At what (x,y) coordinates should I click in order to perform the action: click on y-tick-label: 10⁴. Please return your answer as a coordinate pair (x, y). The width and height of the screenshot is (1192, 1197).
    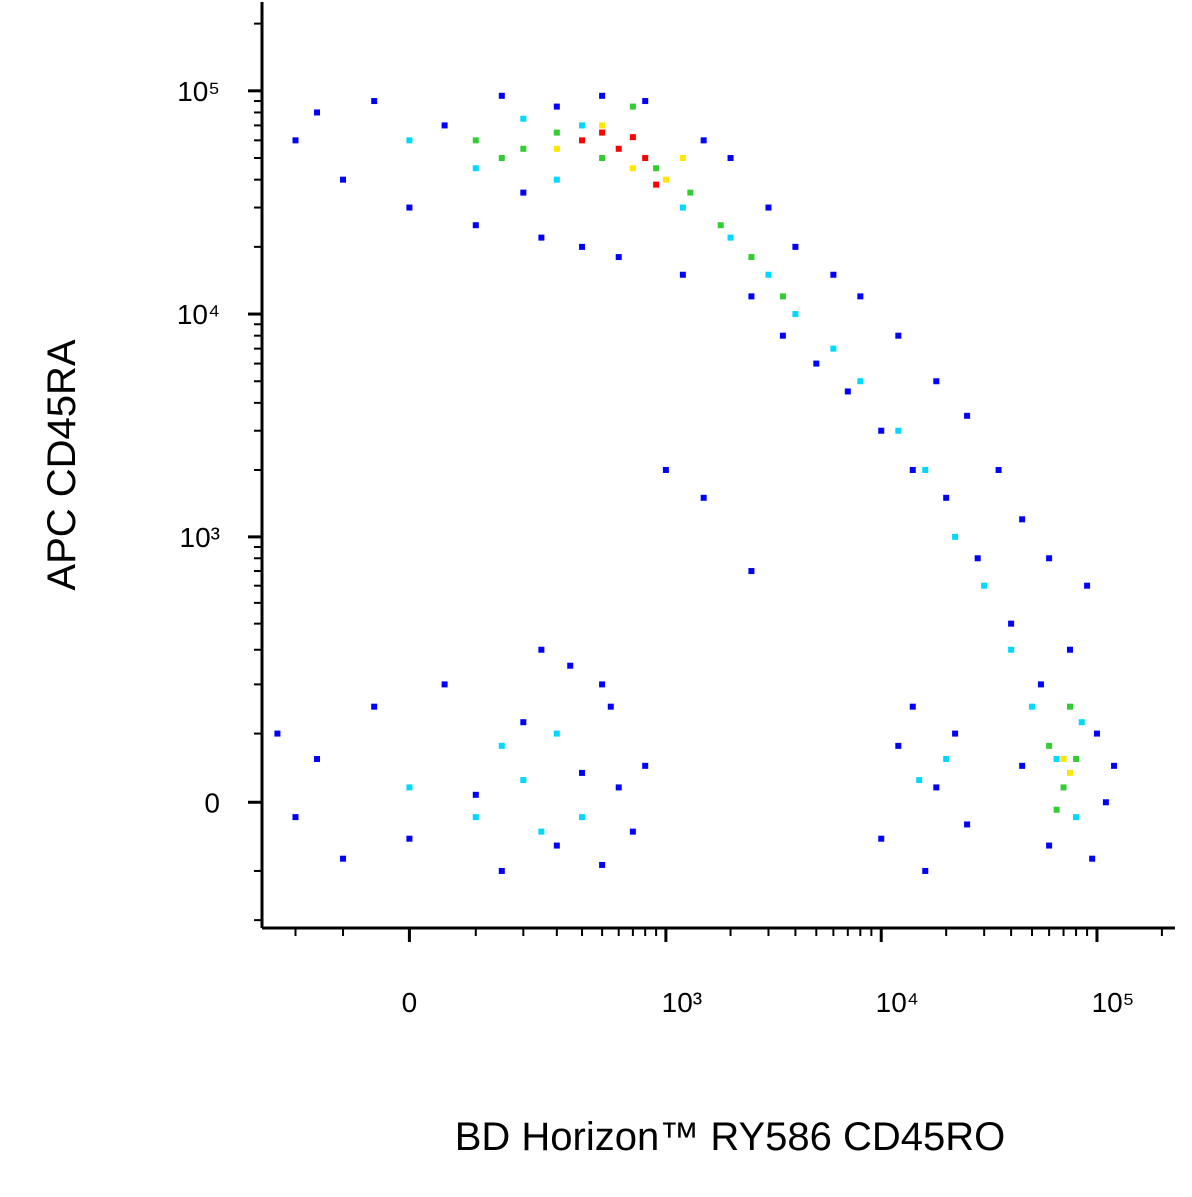
    Looking at the image, I should click on (198, 314).